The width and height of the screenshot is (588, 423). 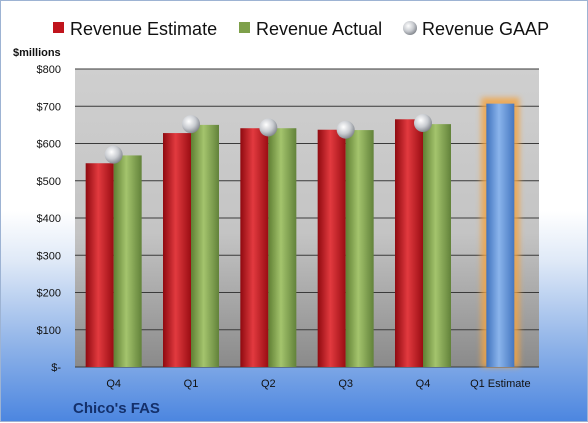 I want to click on bar-q1-estimate, so click(x=500, y=235).